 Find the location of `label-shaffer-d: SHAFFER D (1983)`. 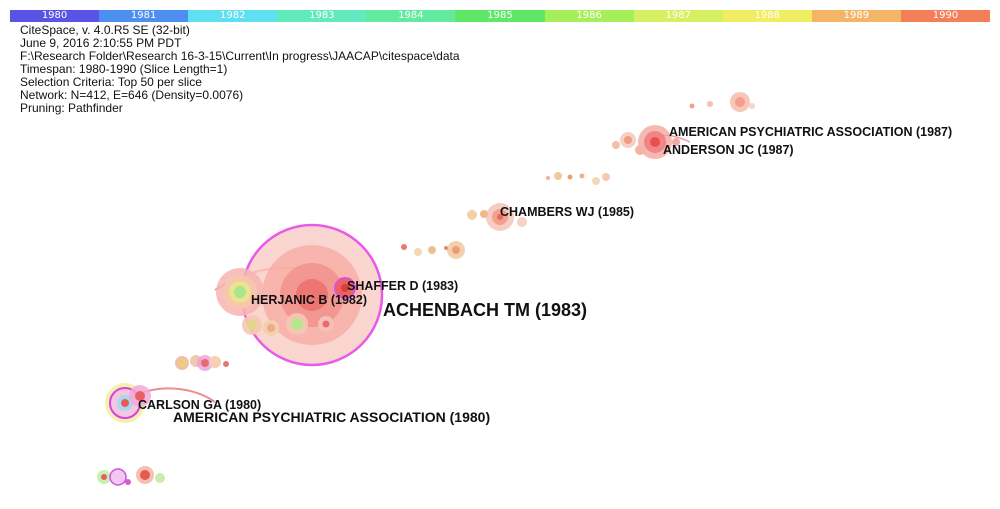

label-shaffer-d: SHAFFER D (1983) is located at coordinates (402, 286).